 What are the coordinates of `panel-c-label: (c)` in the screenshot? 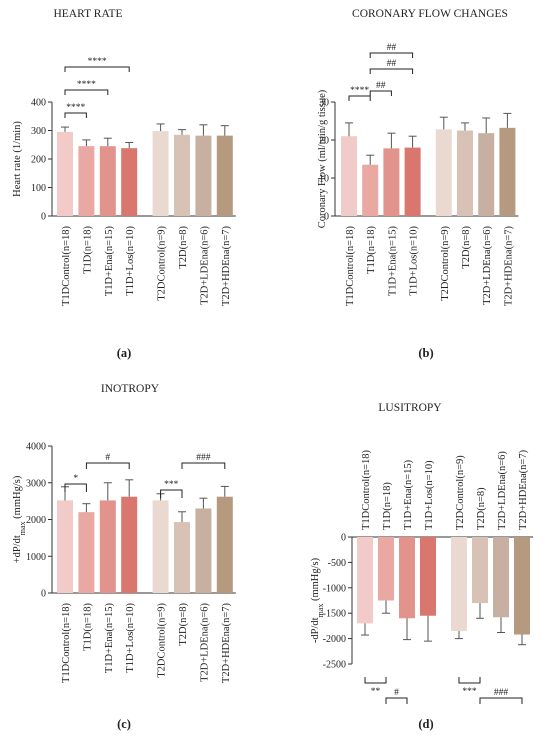 It's located at (124, 724).